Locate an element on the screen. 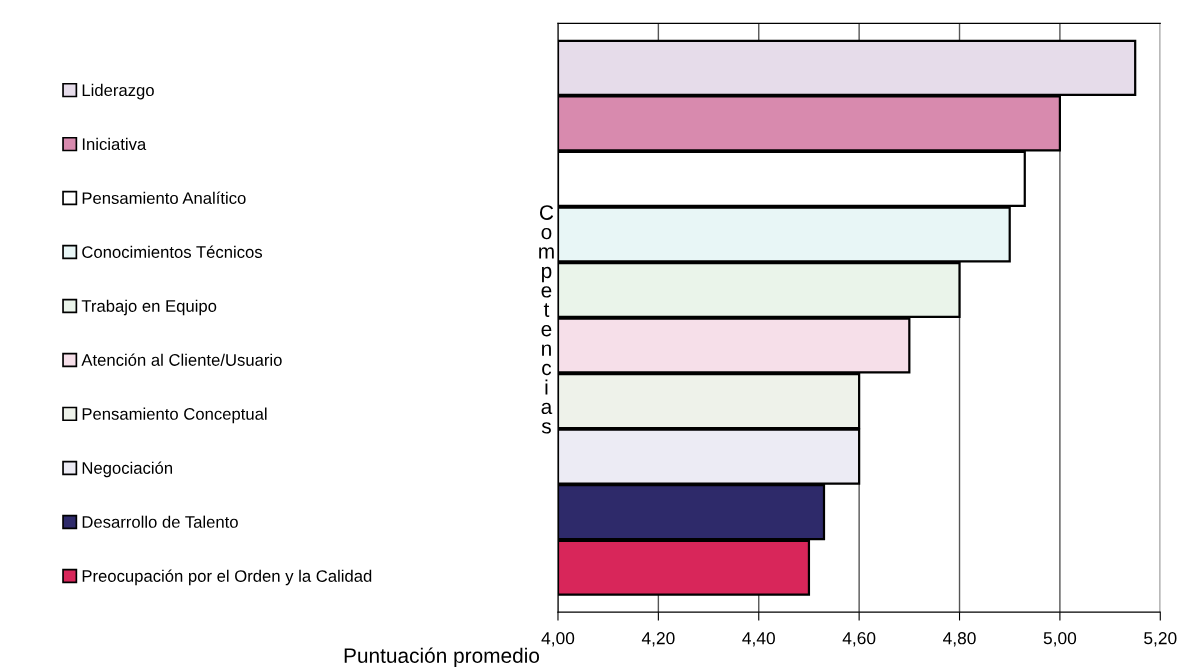 Image resolution: width=1201 pixels, height=669 pixels. x-tick-label: 4,00 is located at coordinates (558, 639).